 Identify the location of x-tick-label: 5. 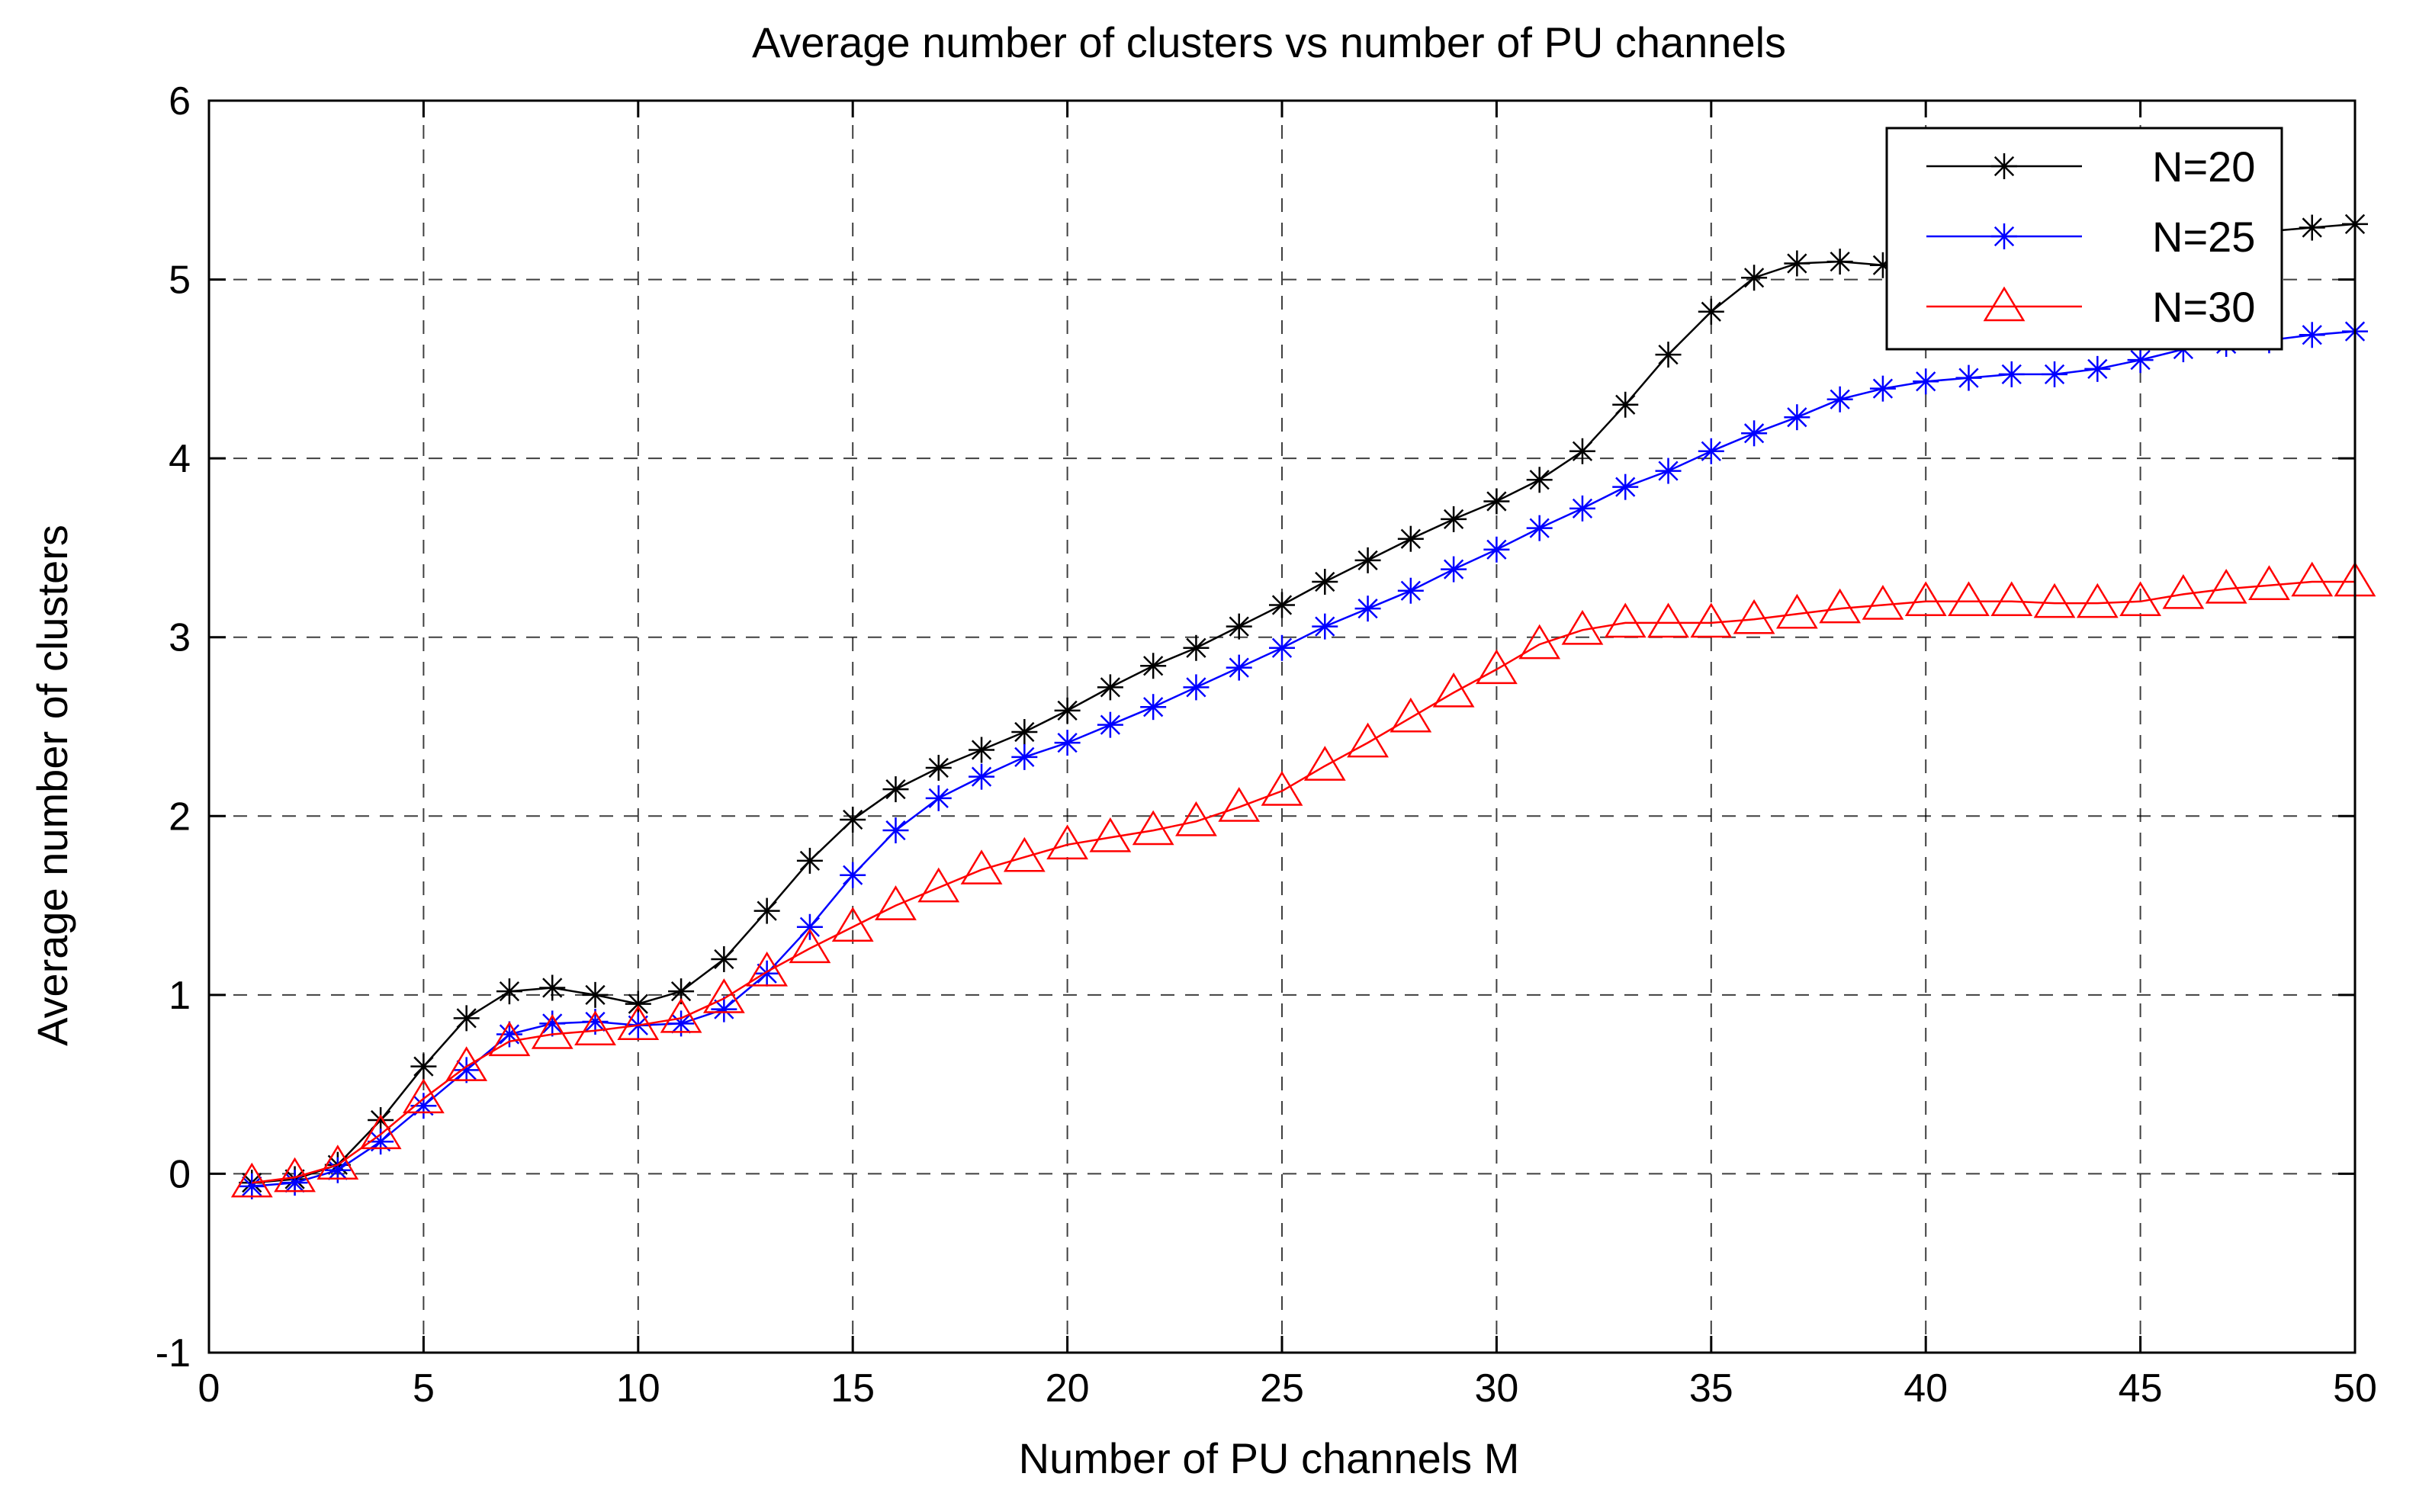
(424, 1388).